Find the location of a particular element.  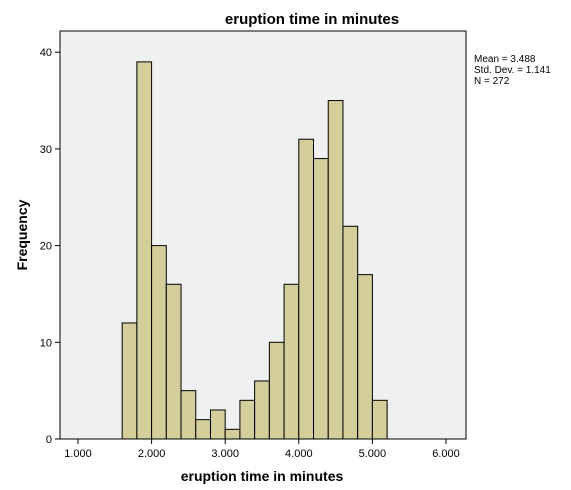

stat-n: N = 272 is located at coordinates (492, 81).